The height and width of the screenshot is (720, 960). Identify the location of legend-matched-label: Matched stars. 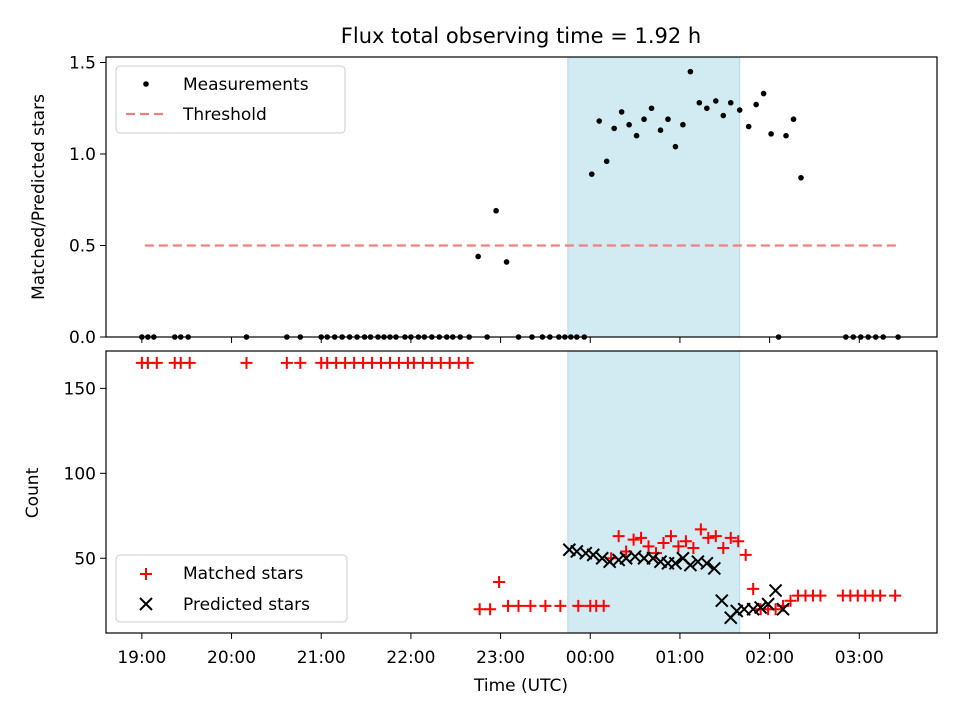
(243, 574).